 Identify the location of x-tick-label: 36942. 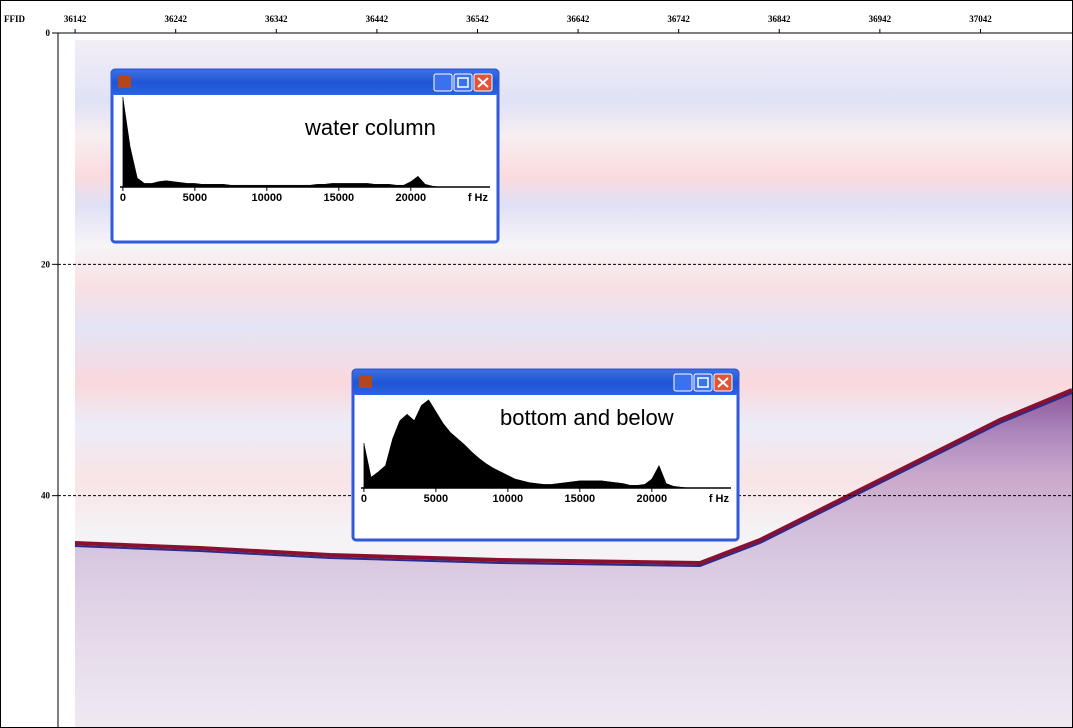
(880, 19).